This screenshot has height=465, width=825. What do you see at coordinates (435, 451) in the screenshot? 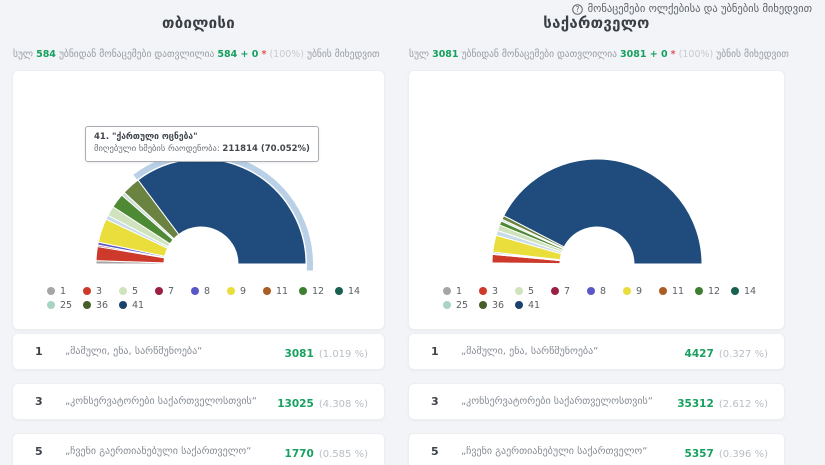
I see `party-number: 5` at bounding box center [435, 451].